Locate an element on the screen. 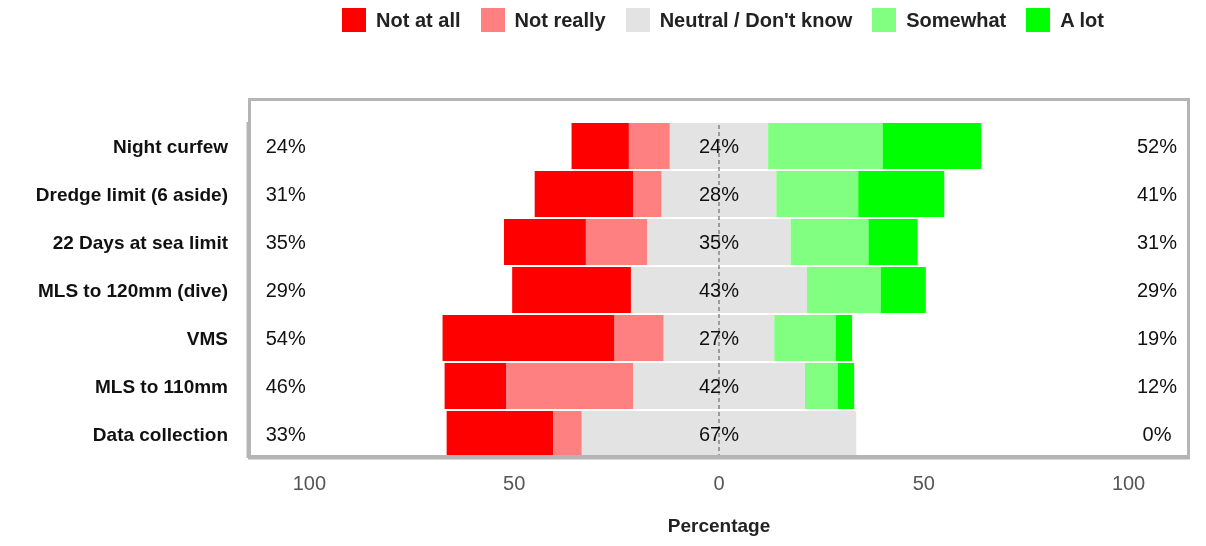  legend-label: Somewhat is located at coordinates (956, 20).